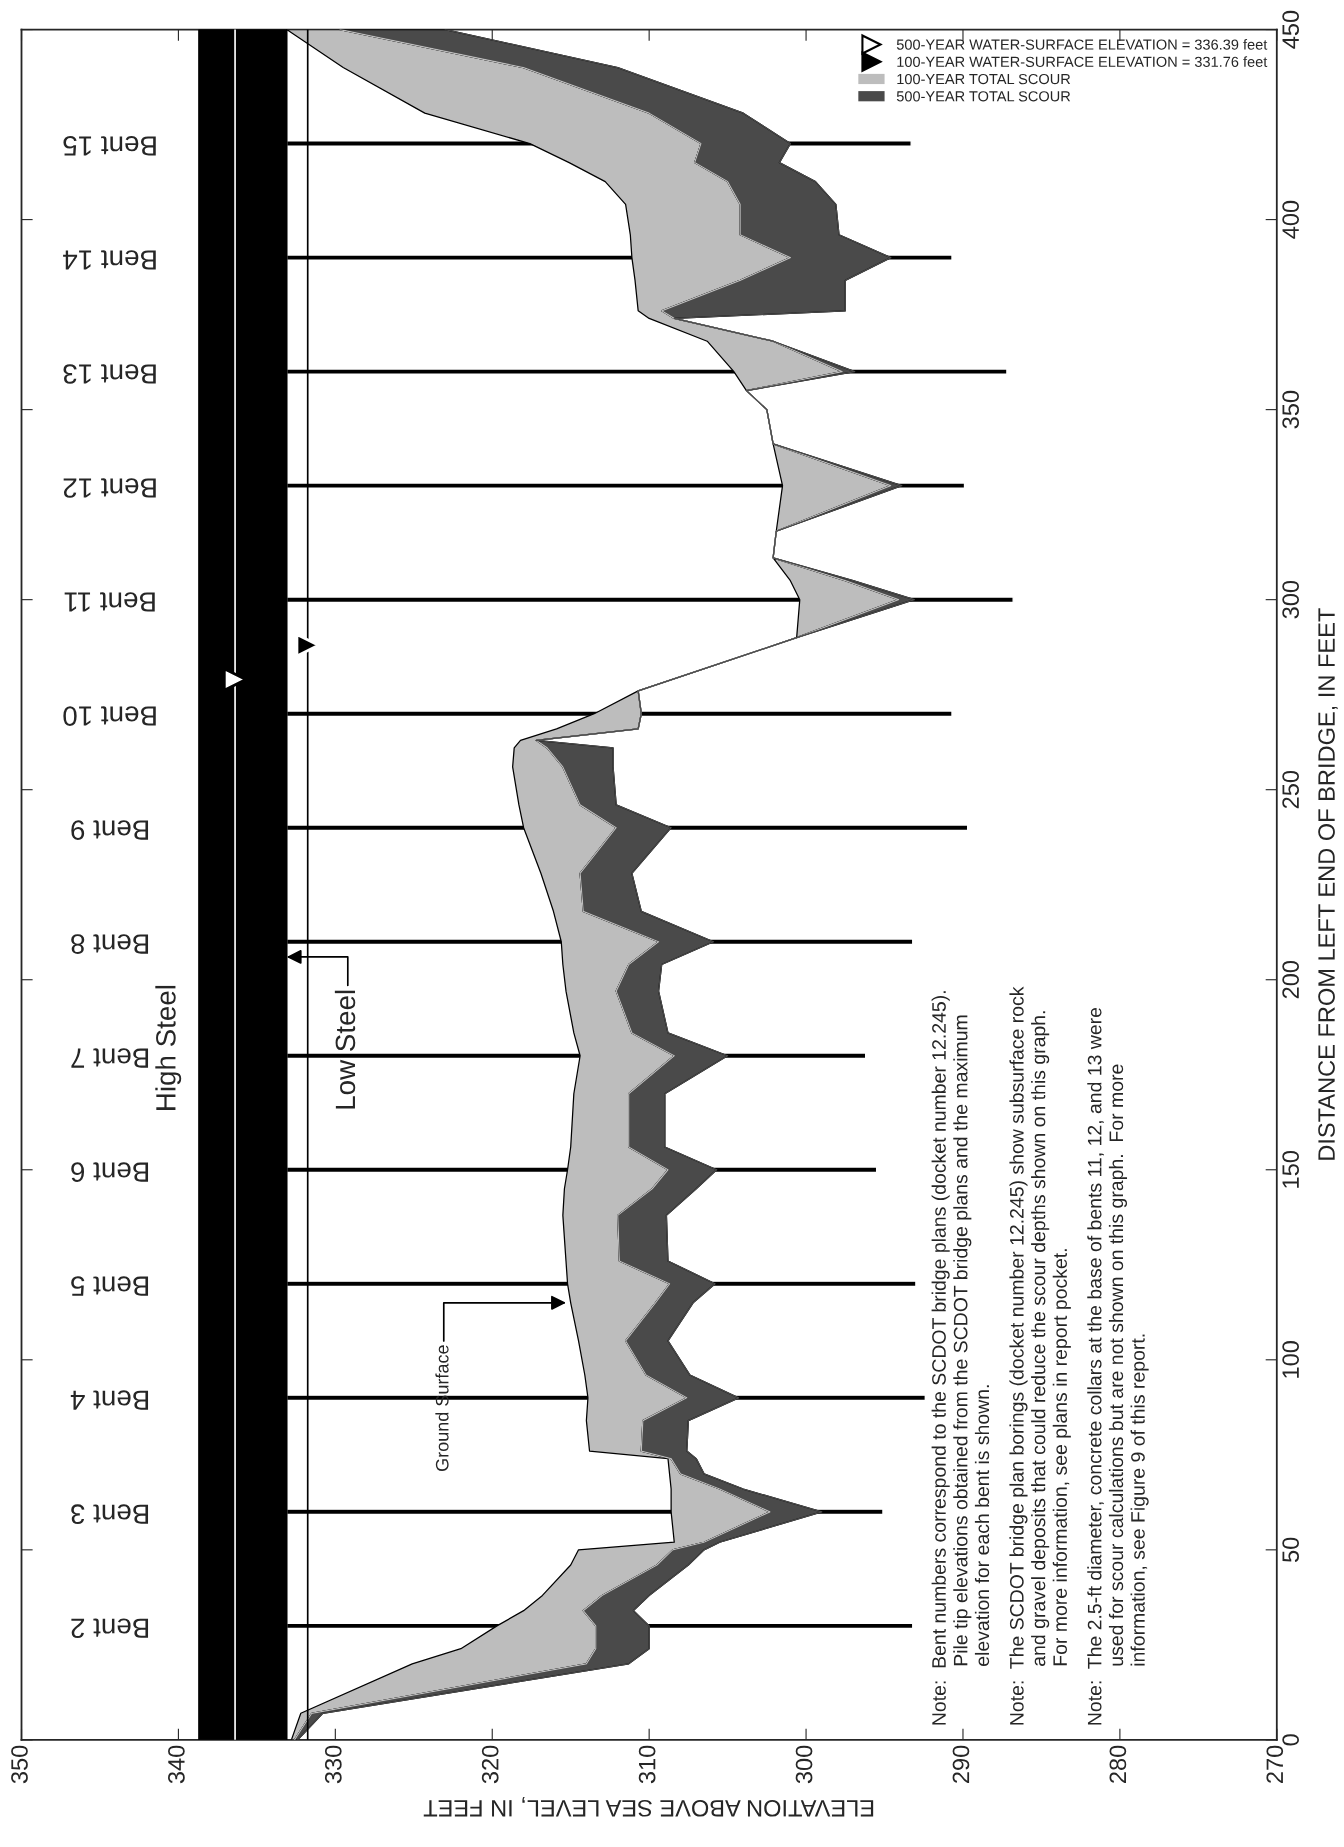  What do you see at coordinates (19, 1764) in the screenshot?
I see `x-tick-label: 350` at bounding box center [19, 1764].